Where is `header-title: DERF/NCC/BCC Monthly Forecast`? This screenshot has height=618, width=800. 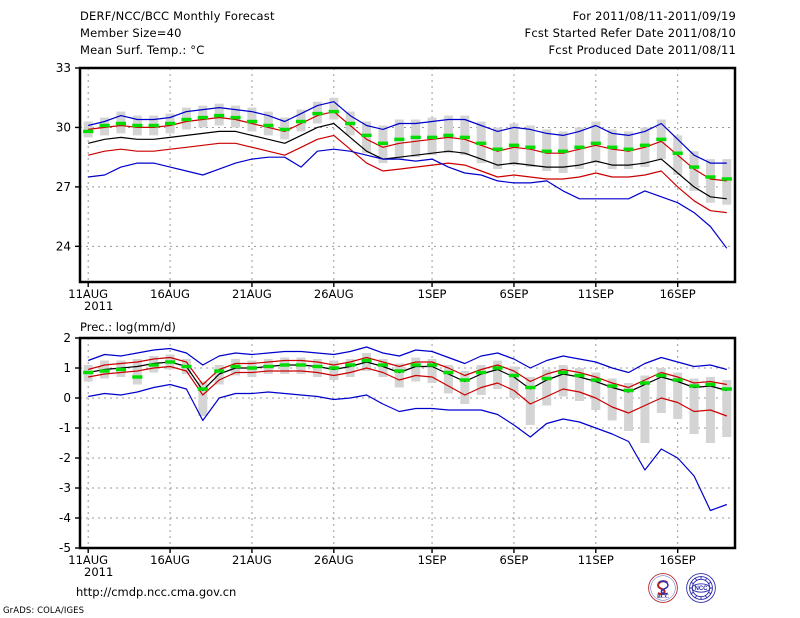 header-title: DERF/NCC/BCC Monthly Forecast is located at coordinates (177, 16).